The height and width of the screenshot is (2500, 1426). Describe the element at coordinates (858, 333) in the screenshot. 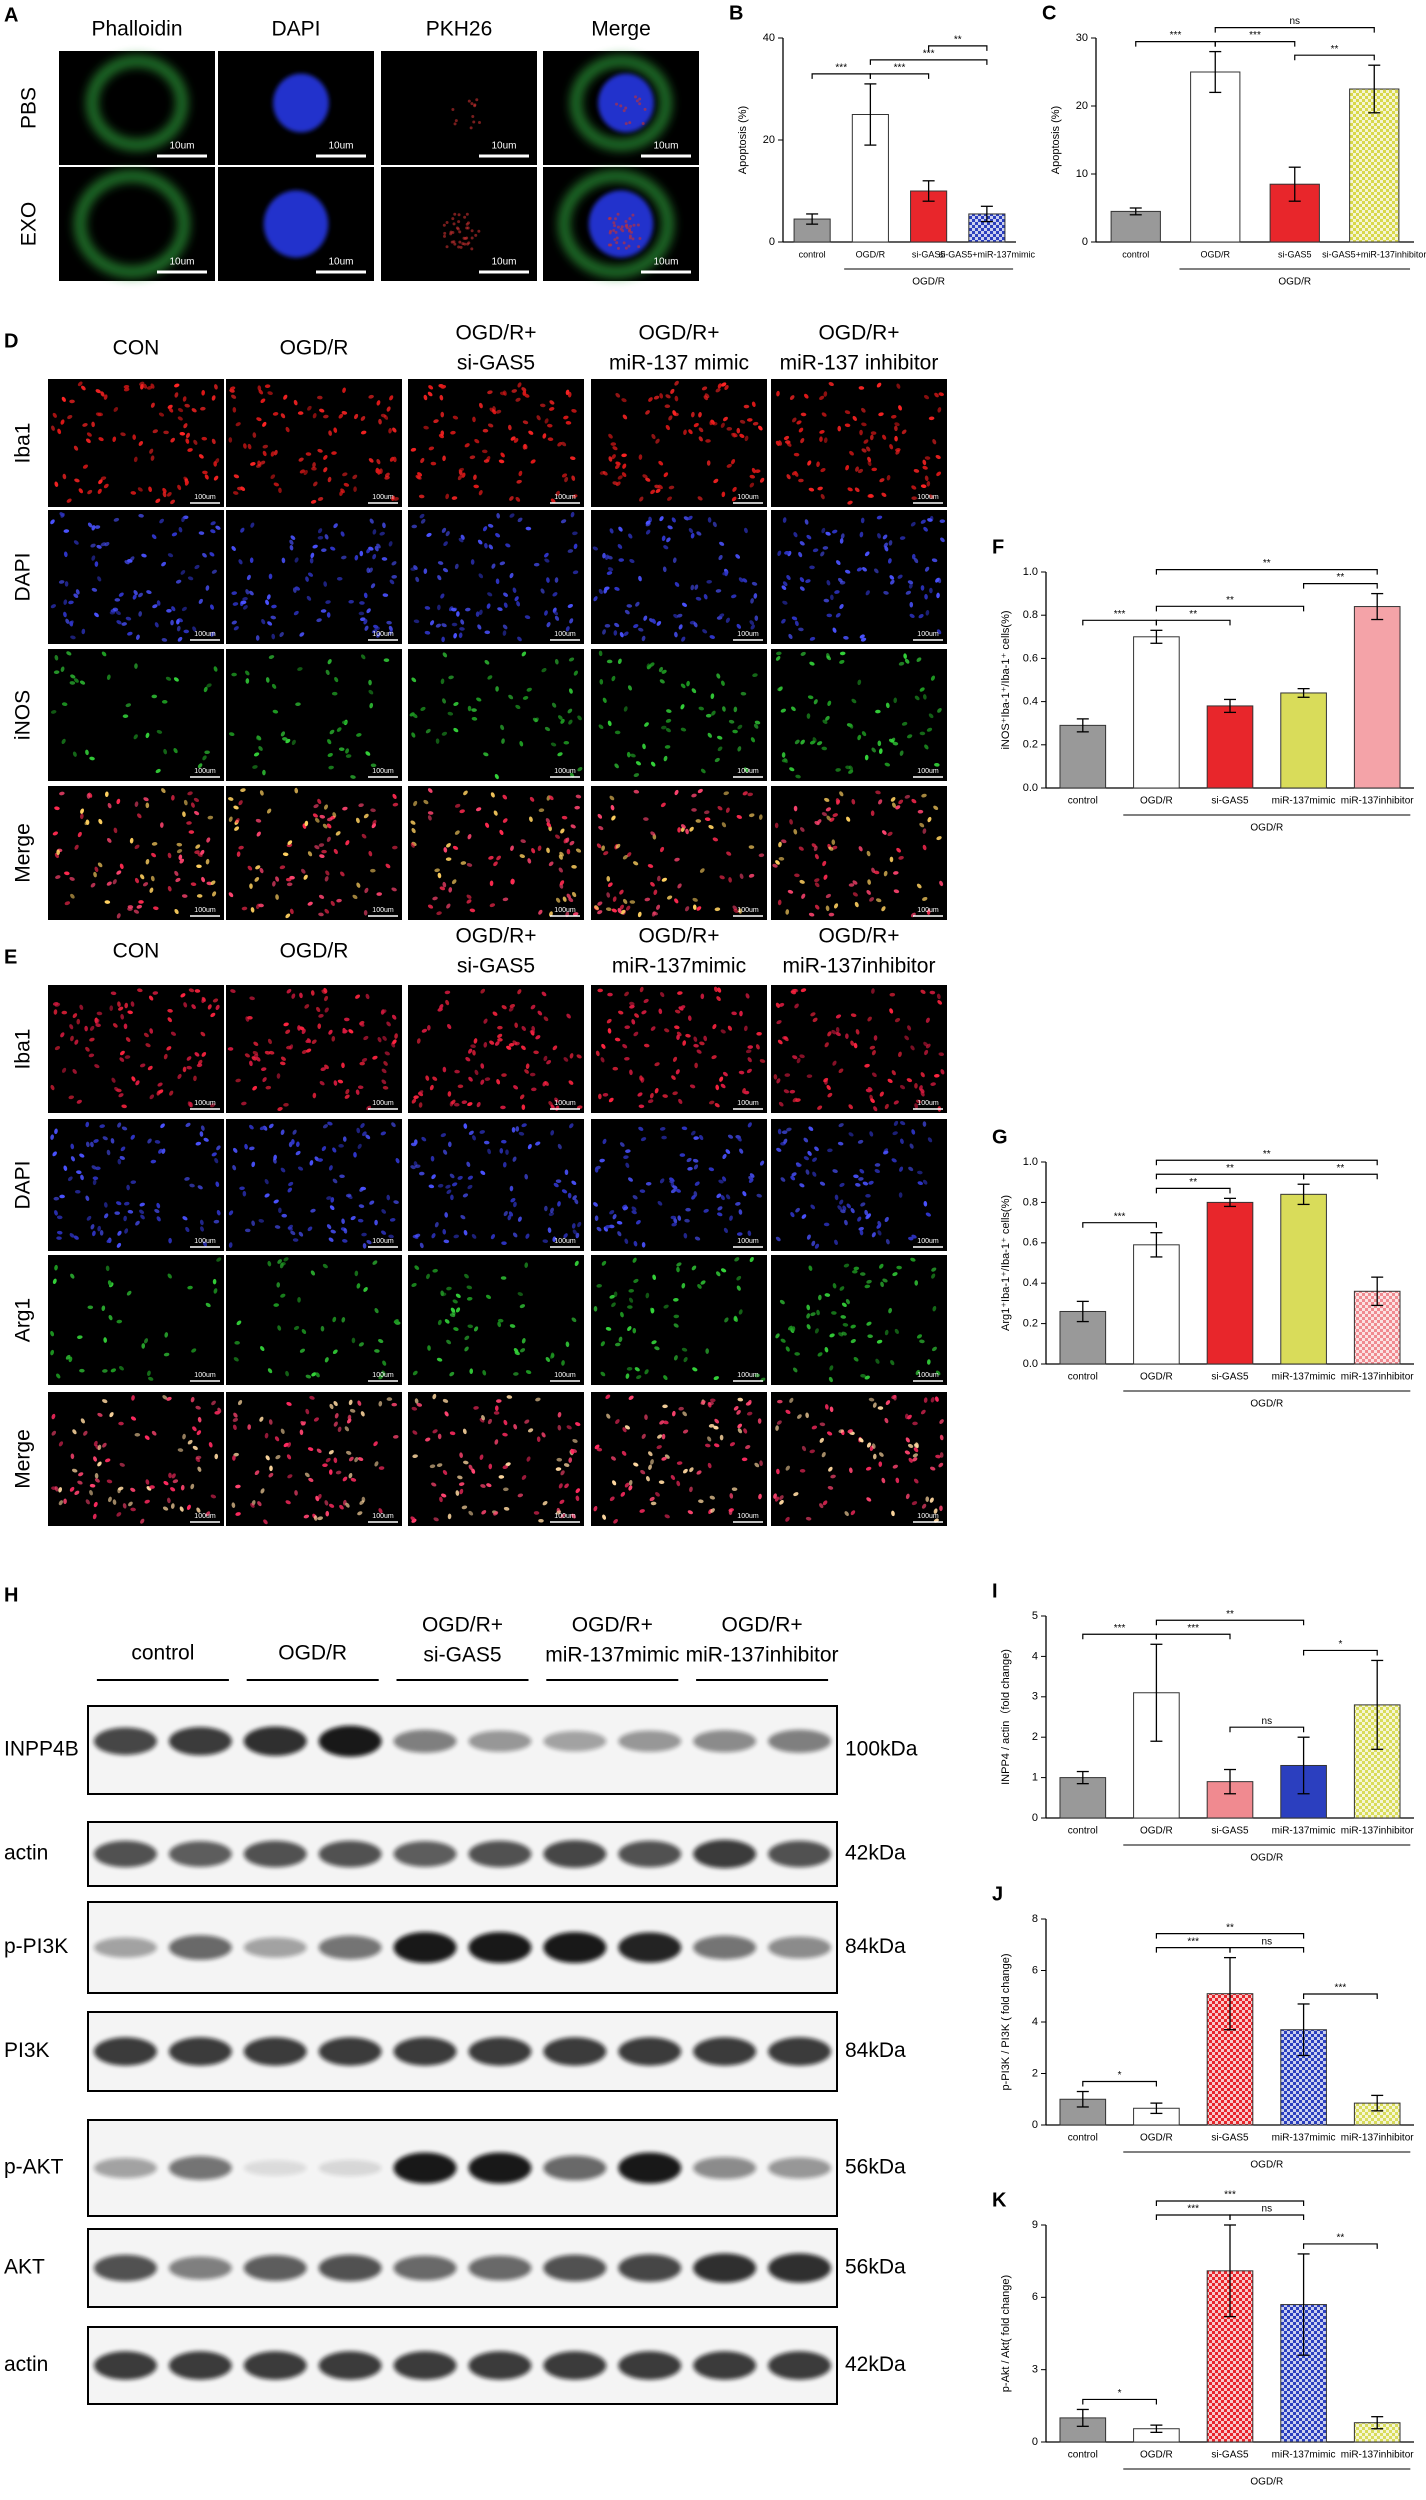

I see `column-header: OGD/R+` at that location.